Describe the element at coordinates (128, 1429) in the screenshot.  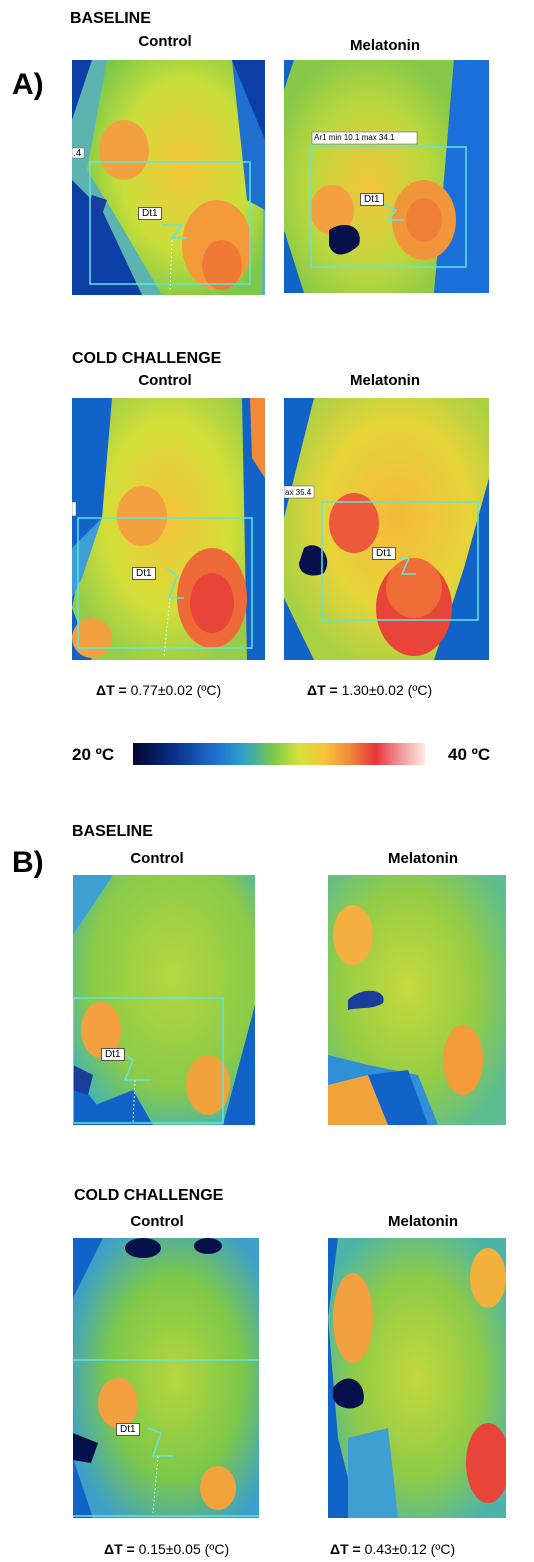
I see `label-b-dt1-cold-control: Dt1` at that location.